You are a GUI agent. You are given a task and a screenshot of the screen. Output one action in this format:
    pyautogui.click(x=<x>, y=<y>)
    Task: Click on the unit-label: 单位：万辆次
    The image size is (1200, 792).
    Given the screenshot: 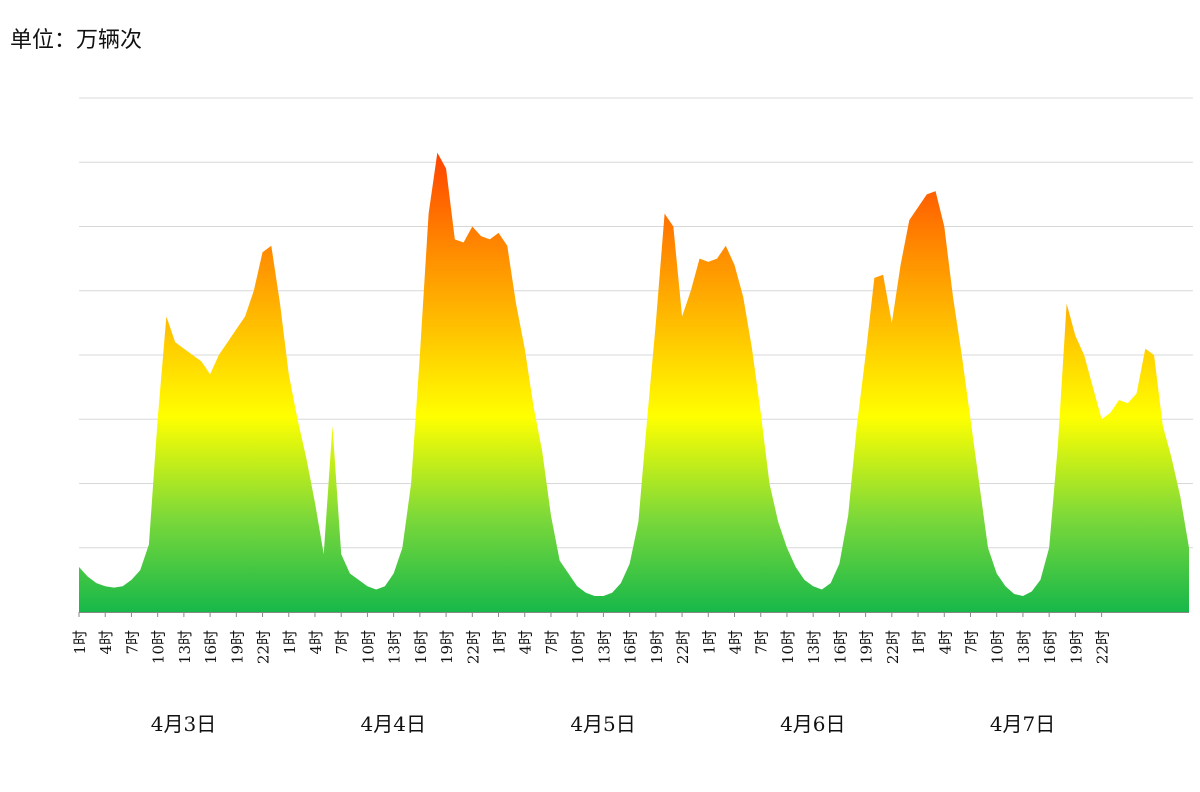 What is the action you would take?
    pyautogui.click(x=76, y=40)
    